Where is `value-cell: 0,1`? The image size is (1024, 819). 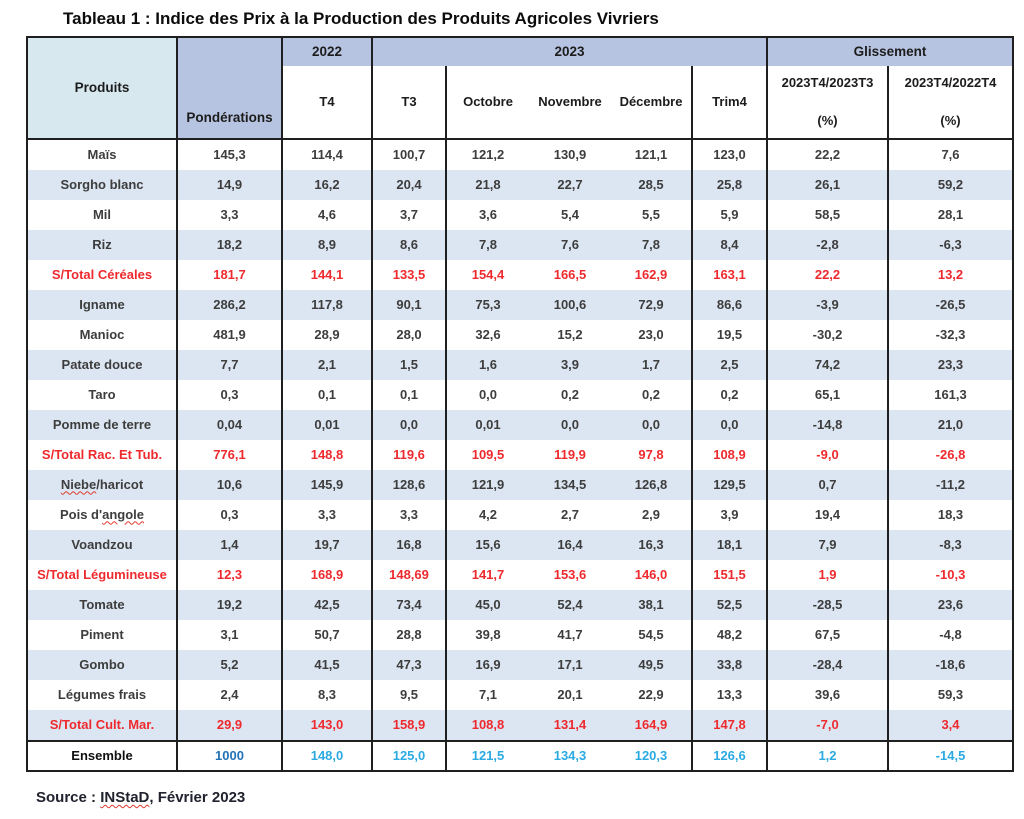 value-cell: 0,1 is located at coordinates (410, 395).